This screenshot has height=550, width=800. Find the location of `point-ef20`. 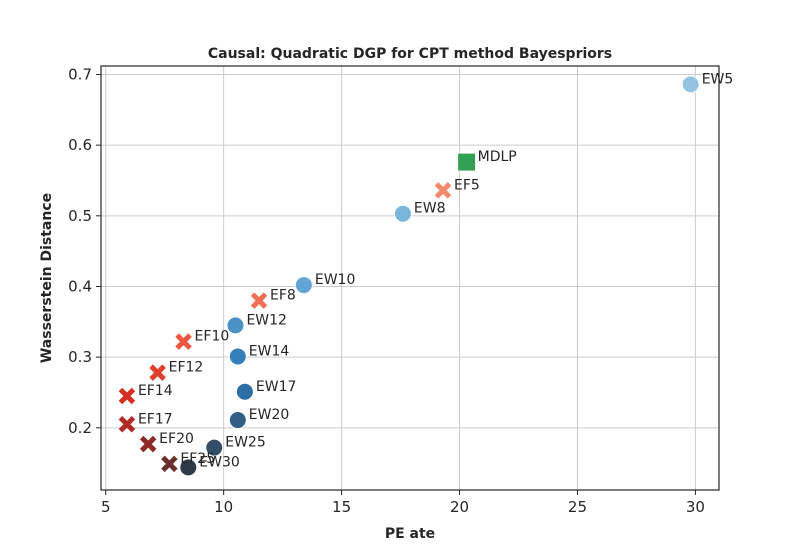

point-ef20 is located at coordinates (148, 444).